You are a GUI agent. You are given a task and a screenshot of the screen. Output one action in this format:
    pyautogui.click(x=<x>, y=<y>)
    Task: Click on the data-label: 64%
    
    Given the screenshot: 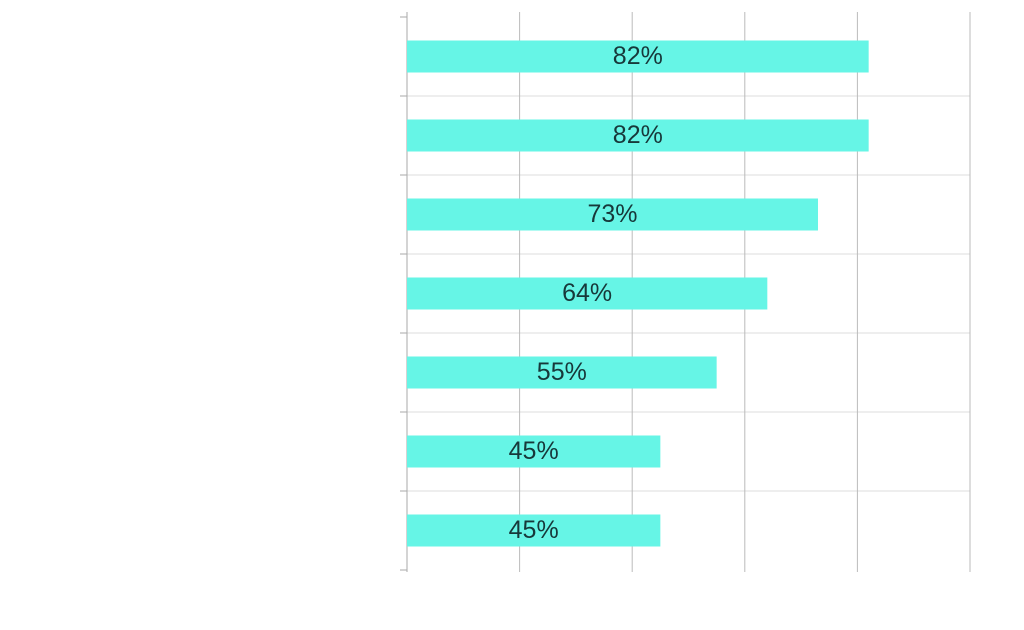 What is the action you would take?
    pyautogui.click(x=587, y=293)
    